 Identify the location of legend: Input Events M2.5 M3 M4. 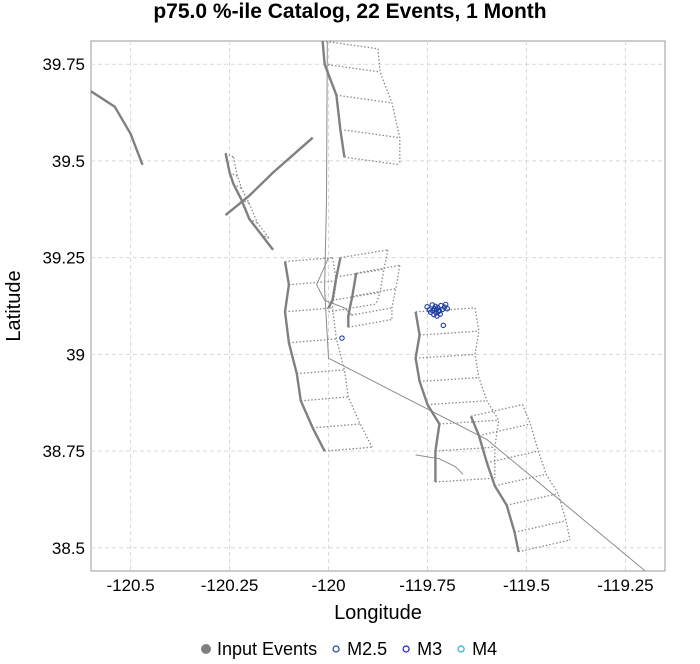
(349, 649).